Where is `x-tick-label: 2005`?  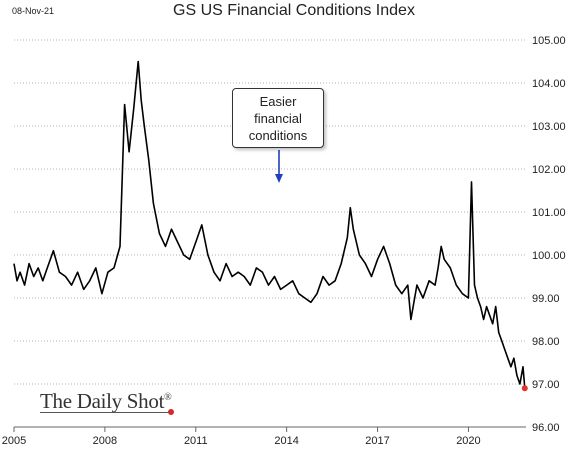
x-tick-label: 2005 is located at coordinates (14, 441).